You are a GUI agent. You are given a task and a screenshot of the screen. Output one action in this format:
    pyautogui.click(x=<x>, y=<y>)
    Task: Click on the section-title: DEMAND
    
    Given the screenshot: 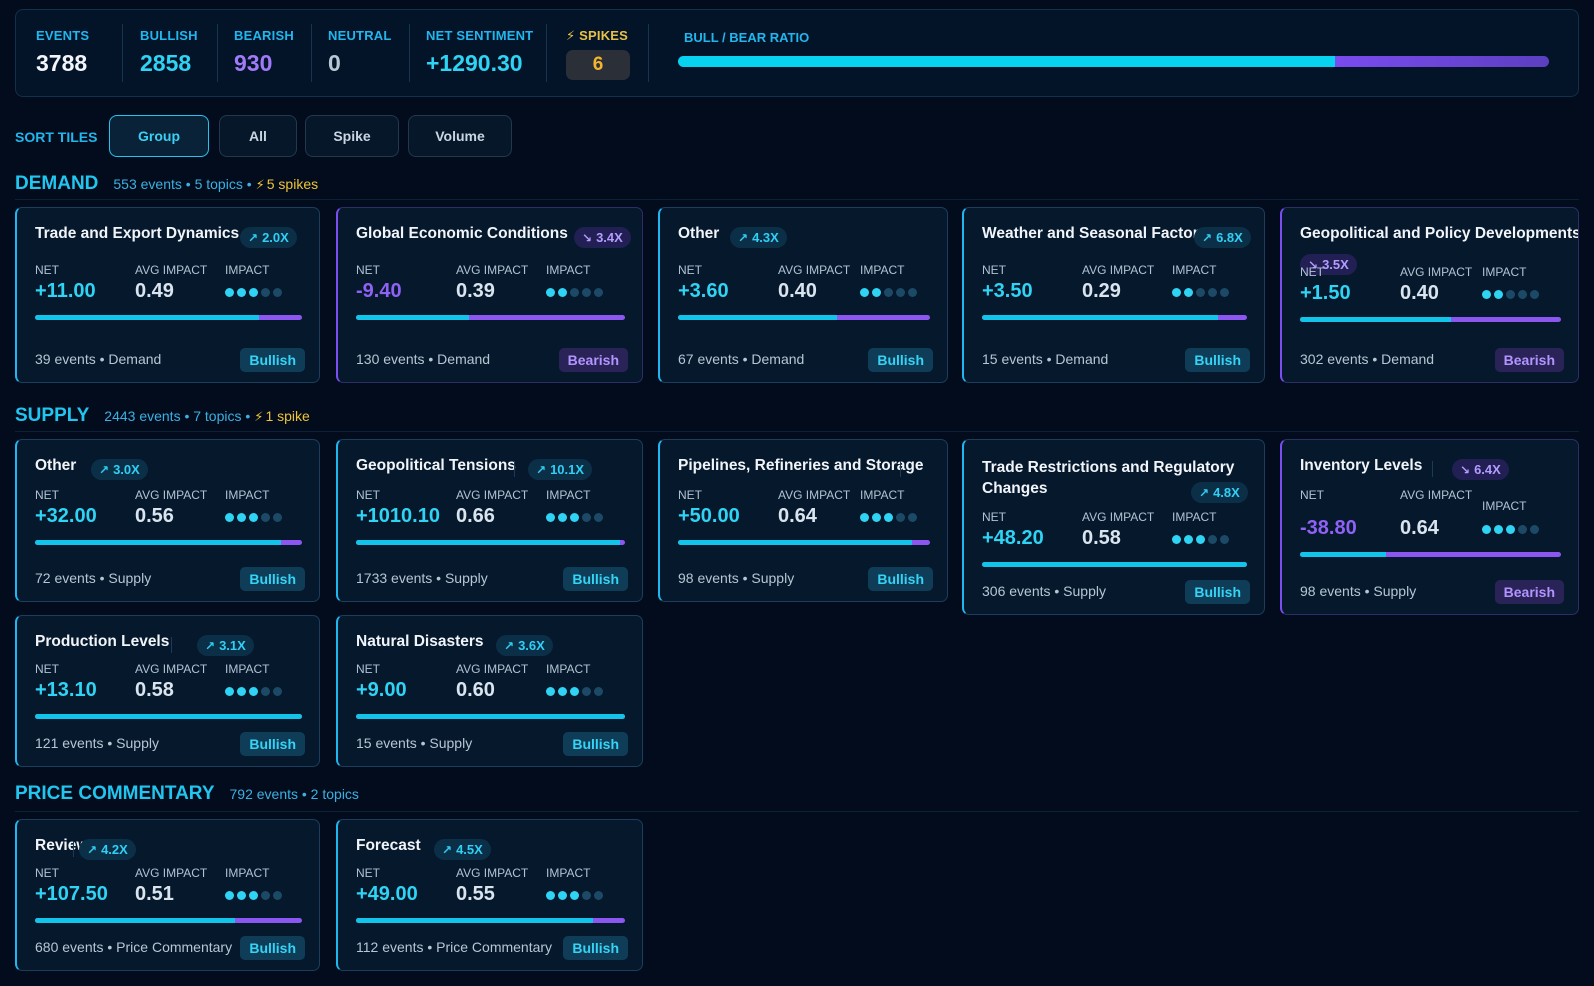 What is the action you would take?
    pyautogui.click(x=57, y=183)
    